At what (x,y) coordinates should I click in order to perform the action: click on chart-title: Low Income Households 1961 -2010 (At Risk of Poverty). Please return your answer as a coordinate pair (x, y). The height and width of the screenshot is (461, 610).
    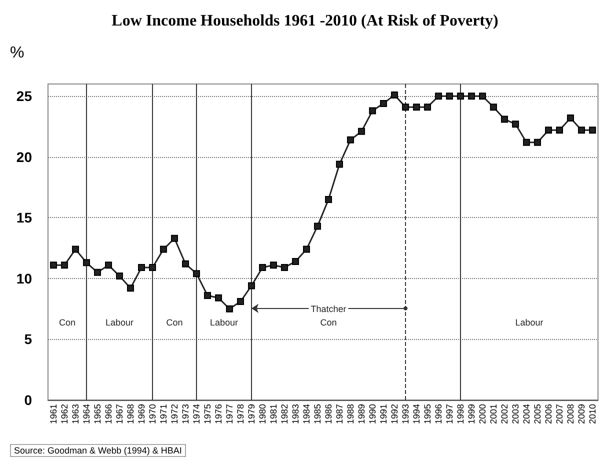
    Looking at the image, I should click on (305, 21).